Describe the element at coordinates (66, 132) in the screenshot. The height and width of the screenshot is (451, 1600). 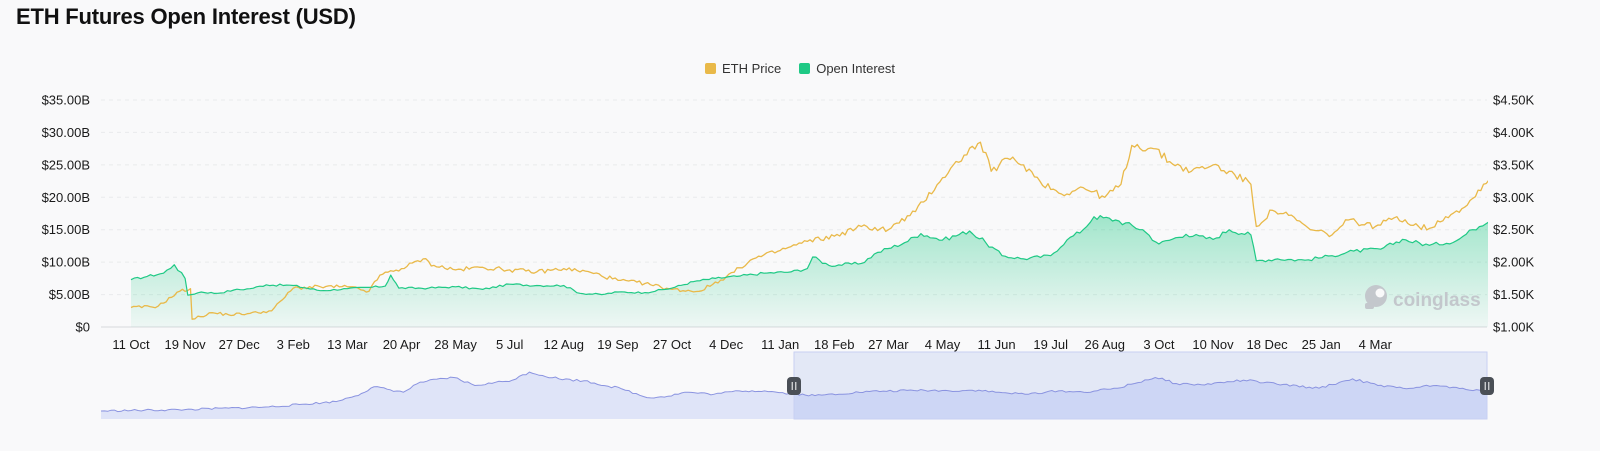
I see `y-left-tick-label: $30.00B` at that location.